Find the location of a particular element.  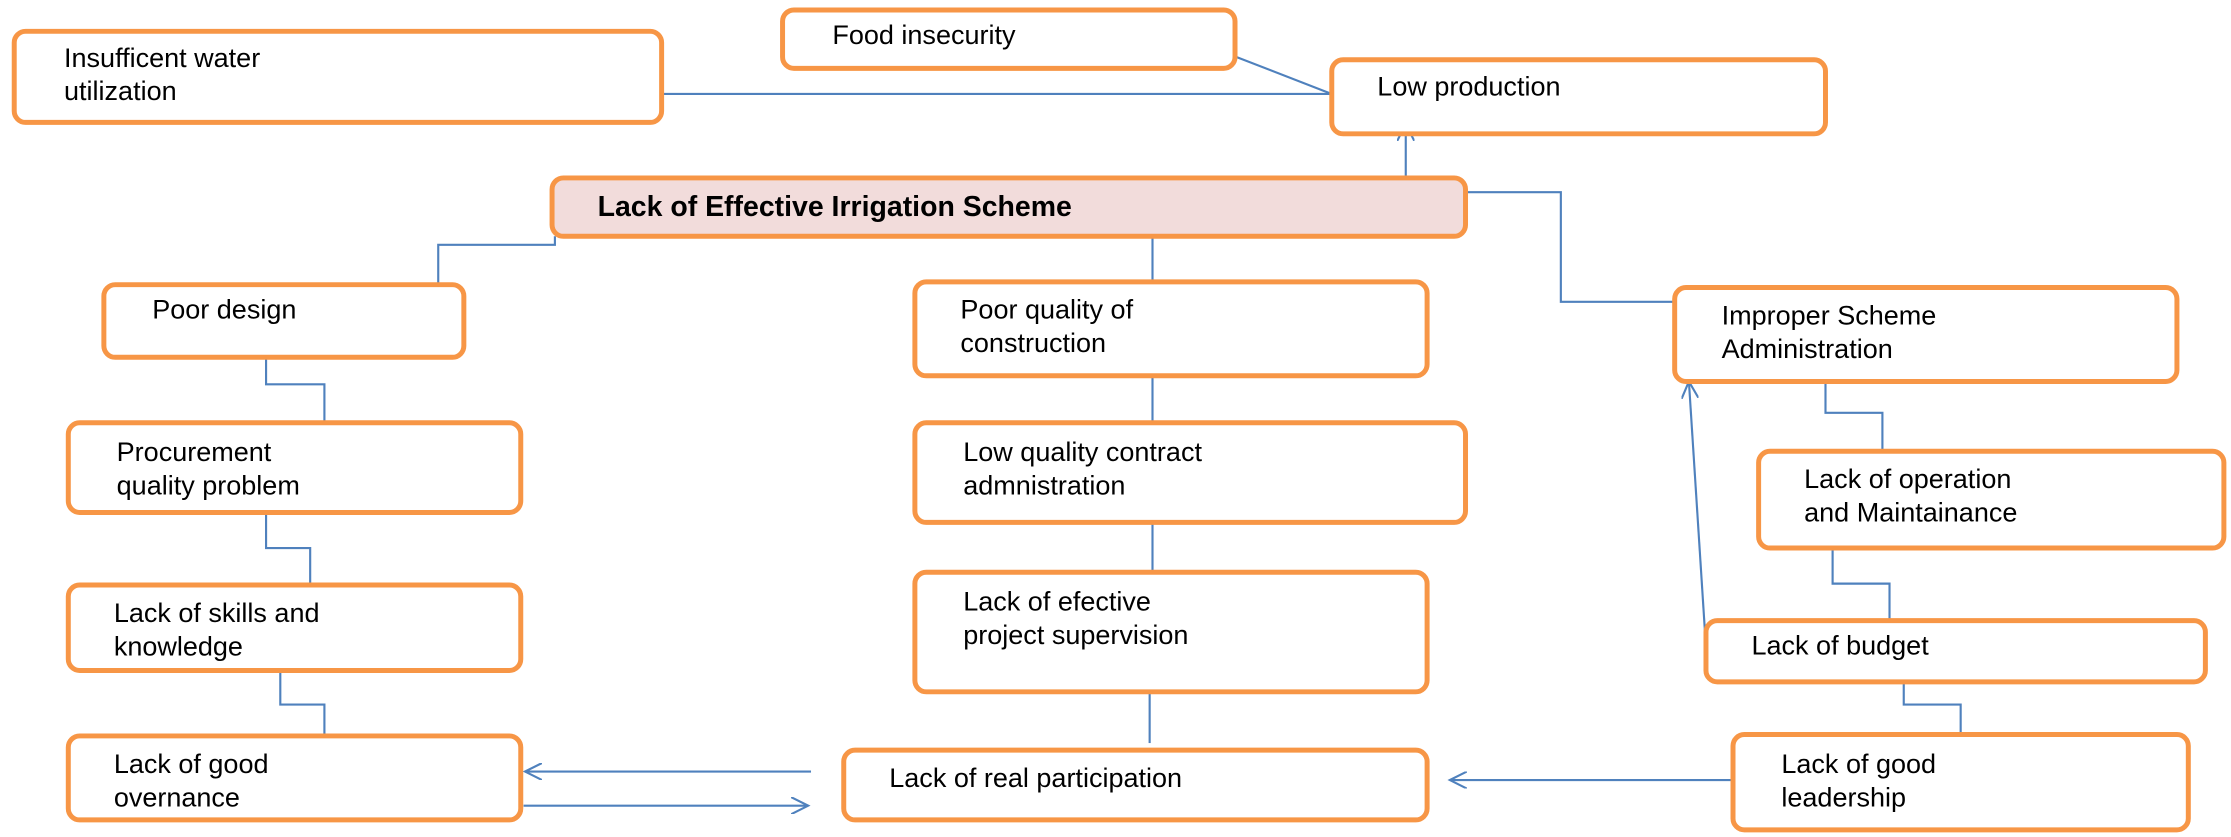

node-label: Lack of good leadership is located at coordinates (1858, 780).